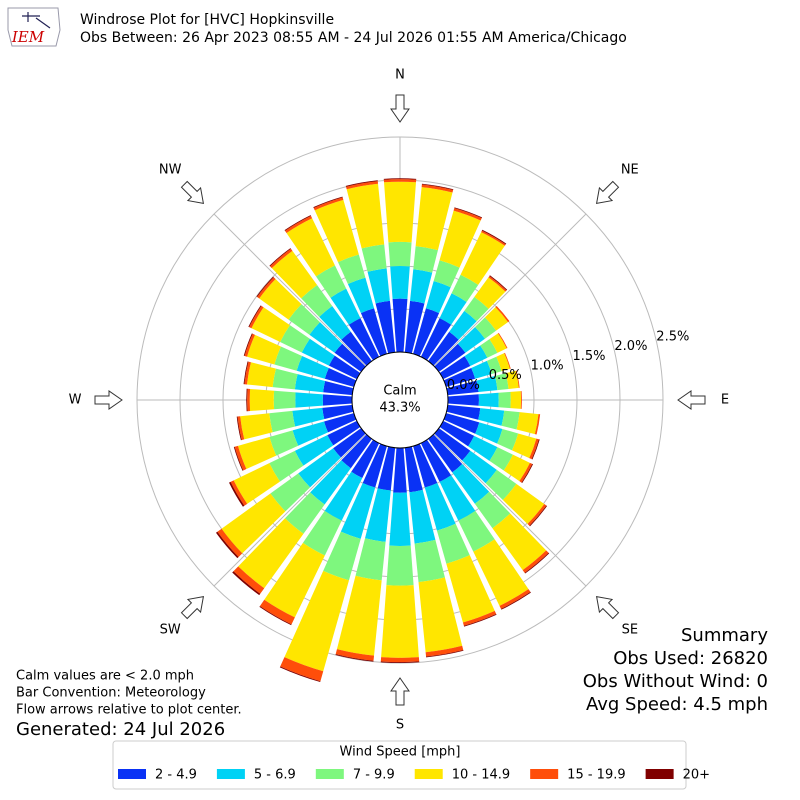  What do you see at coordinates (725, 400) in the screenshot?
I see `direction-label: E` at bounding box center [725, 400].